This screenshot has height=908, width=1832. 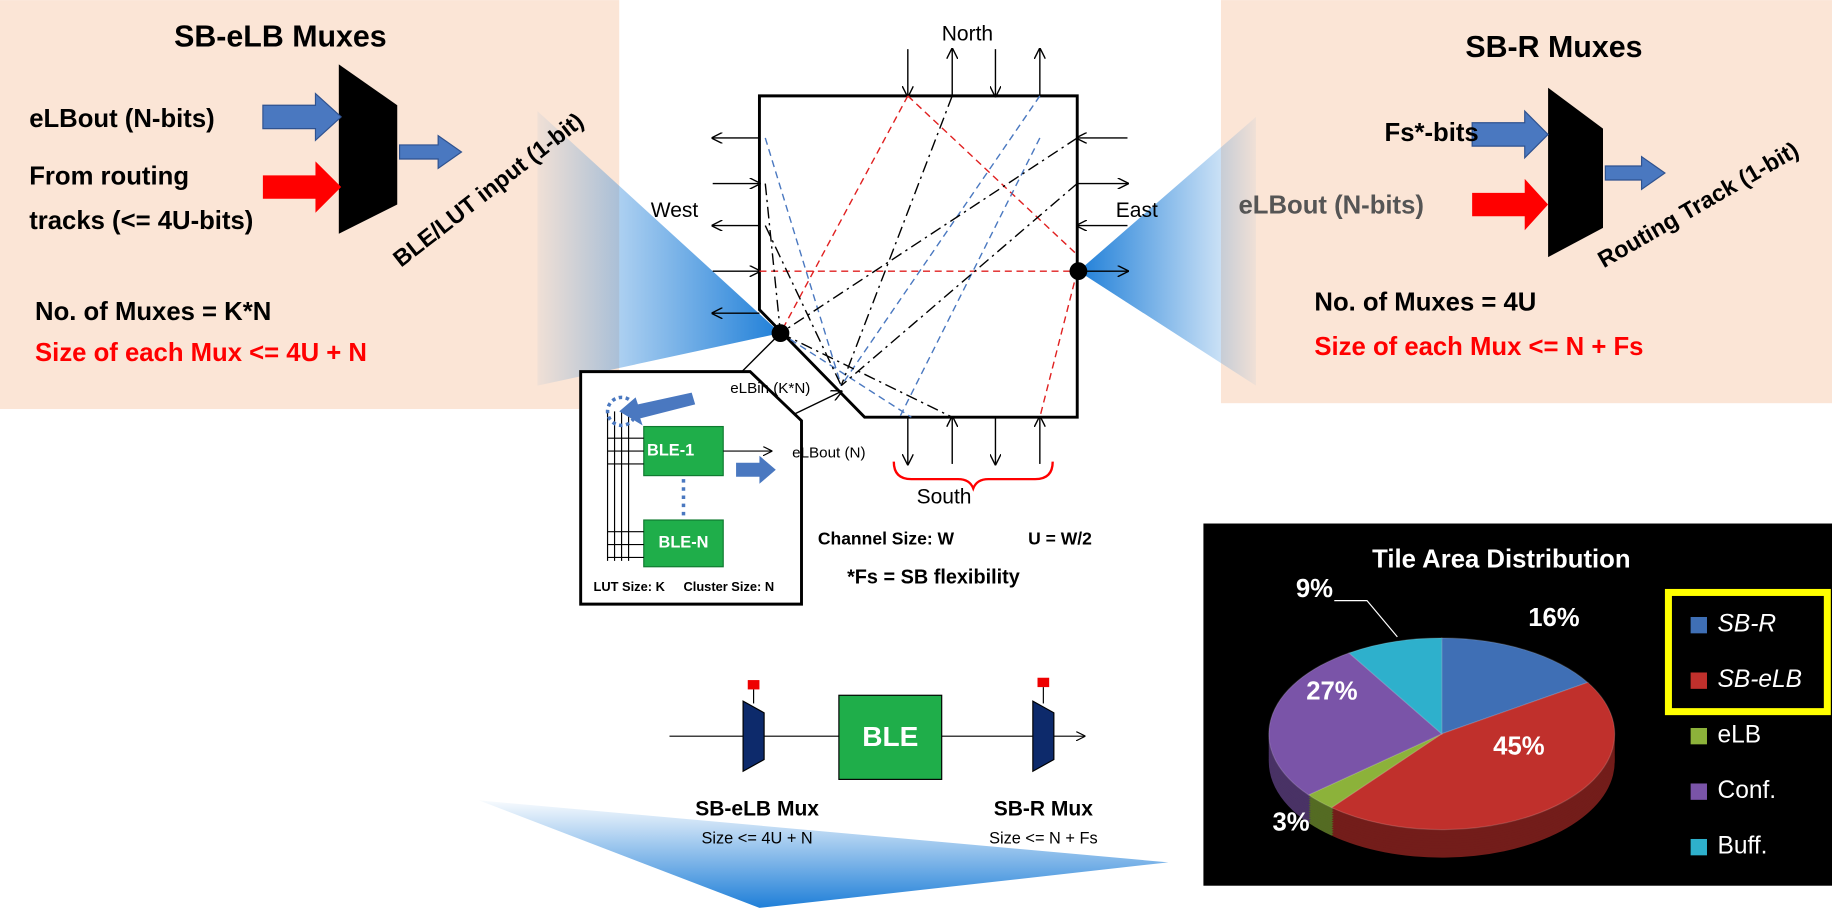 I want to click on right-mux-group, so click(x=1568, y=172).